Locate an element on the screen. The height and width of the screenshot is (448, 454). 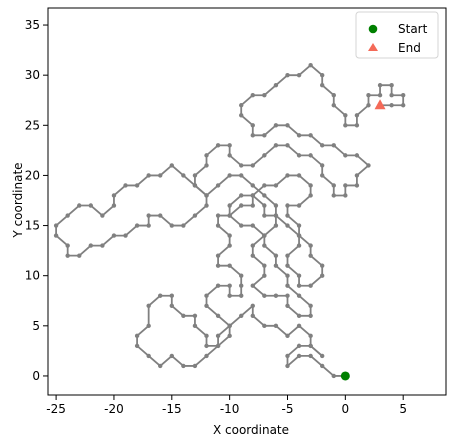
legend: Start End is located at coordinates (397, 35).